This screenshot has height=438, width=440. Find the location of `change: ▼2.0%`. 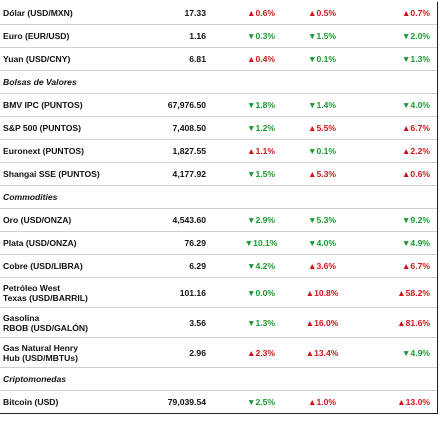

change: ▼2.0% is located at coordinates (415, 36).